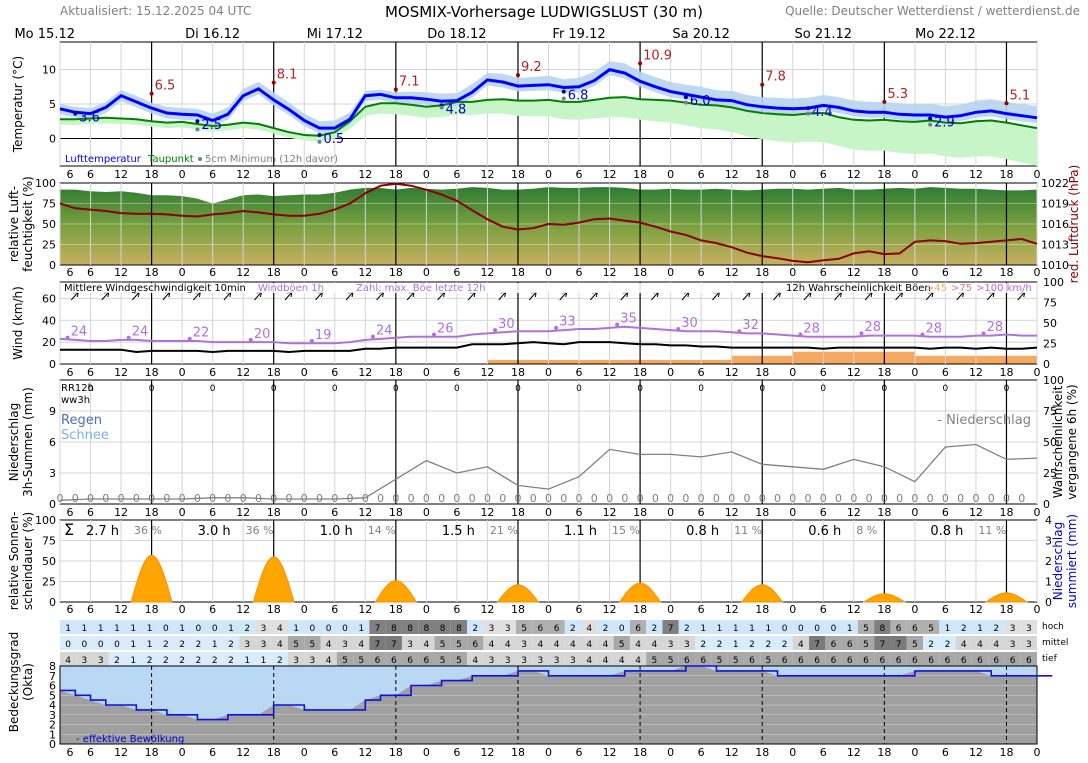 Image resolution: width=1088 pixels, height=763 pixels. What do you see at coordinates (335, 34) in the screenshot?
I see `day-label: Mi 17.12` at bounding box center [335, 34].